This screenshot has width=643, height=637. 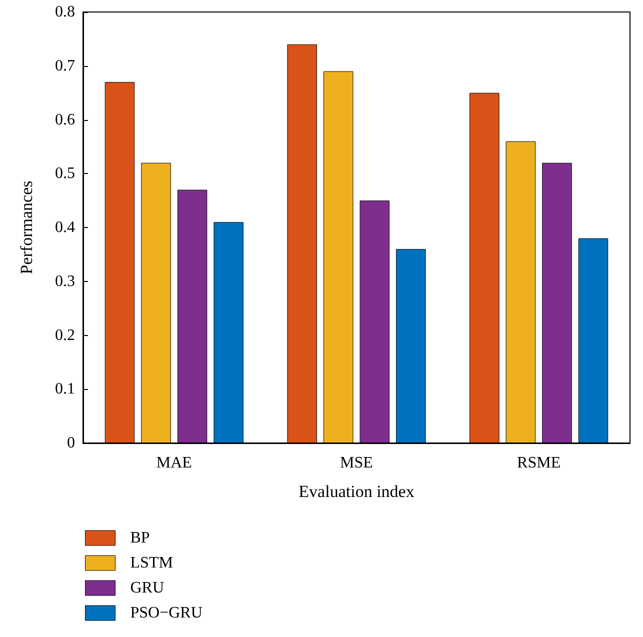 What do you see at coordinates (65, 119) in the screenshot?
I see `y-tick-label: 0.6` at bounding box center [65, 119].